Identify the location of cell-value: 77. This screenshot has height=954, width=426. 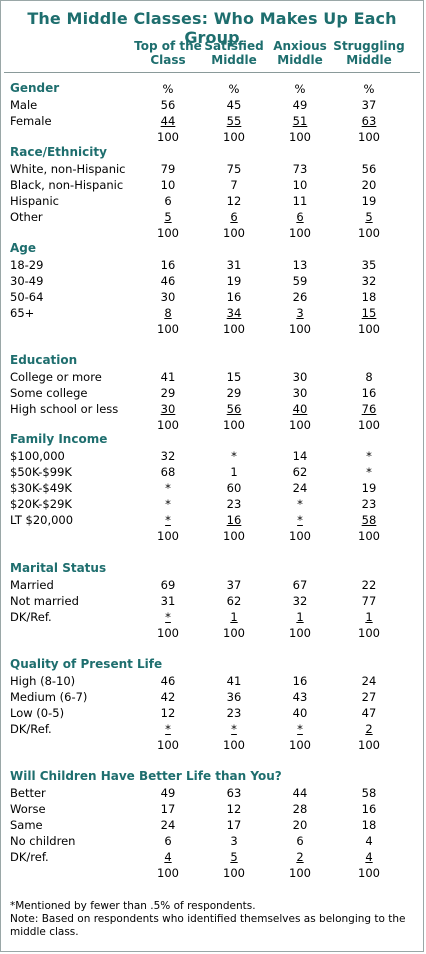
(369, 601).